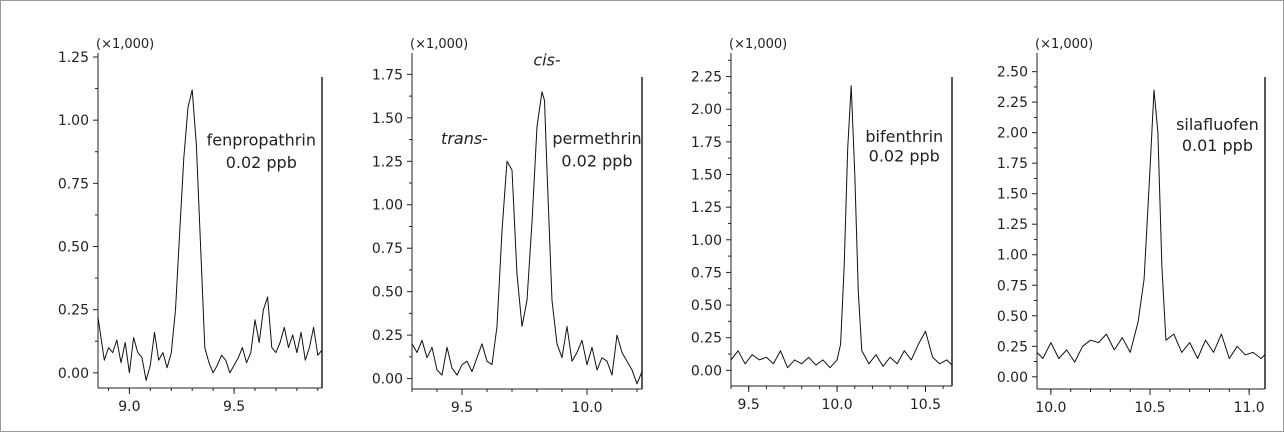  Describe the element at coordinates (1012, 73) in the screenshot. I see `y-tick-label: 2.50` at that location.